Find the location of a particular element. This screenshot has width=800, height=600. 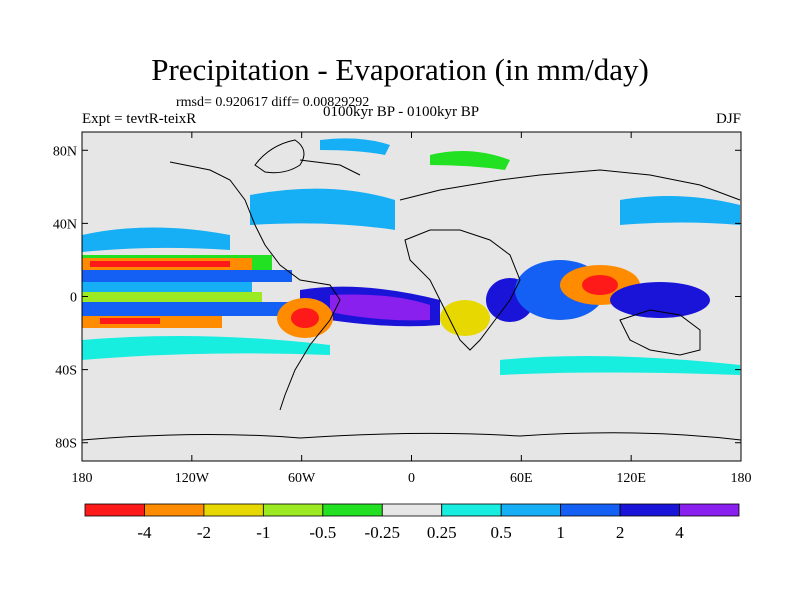

coastline-antarctica is located at coordinates (411, 436).